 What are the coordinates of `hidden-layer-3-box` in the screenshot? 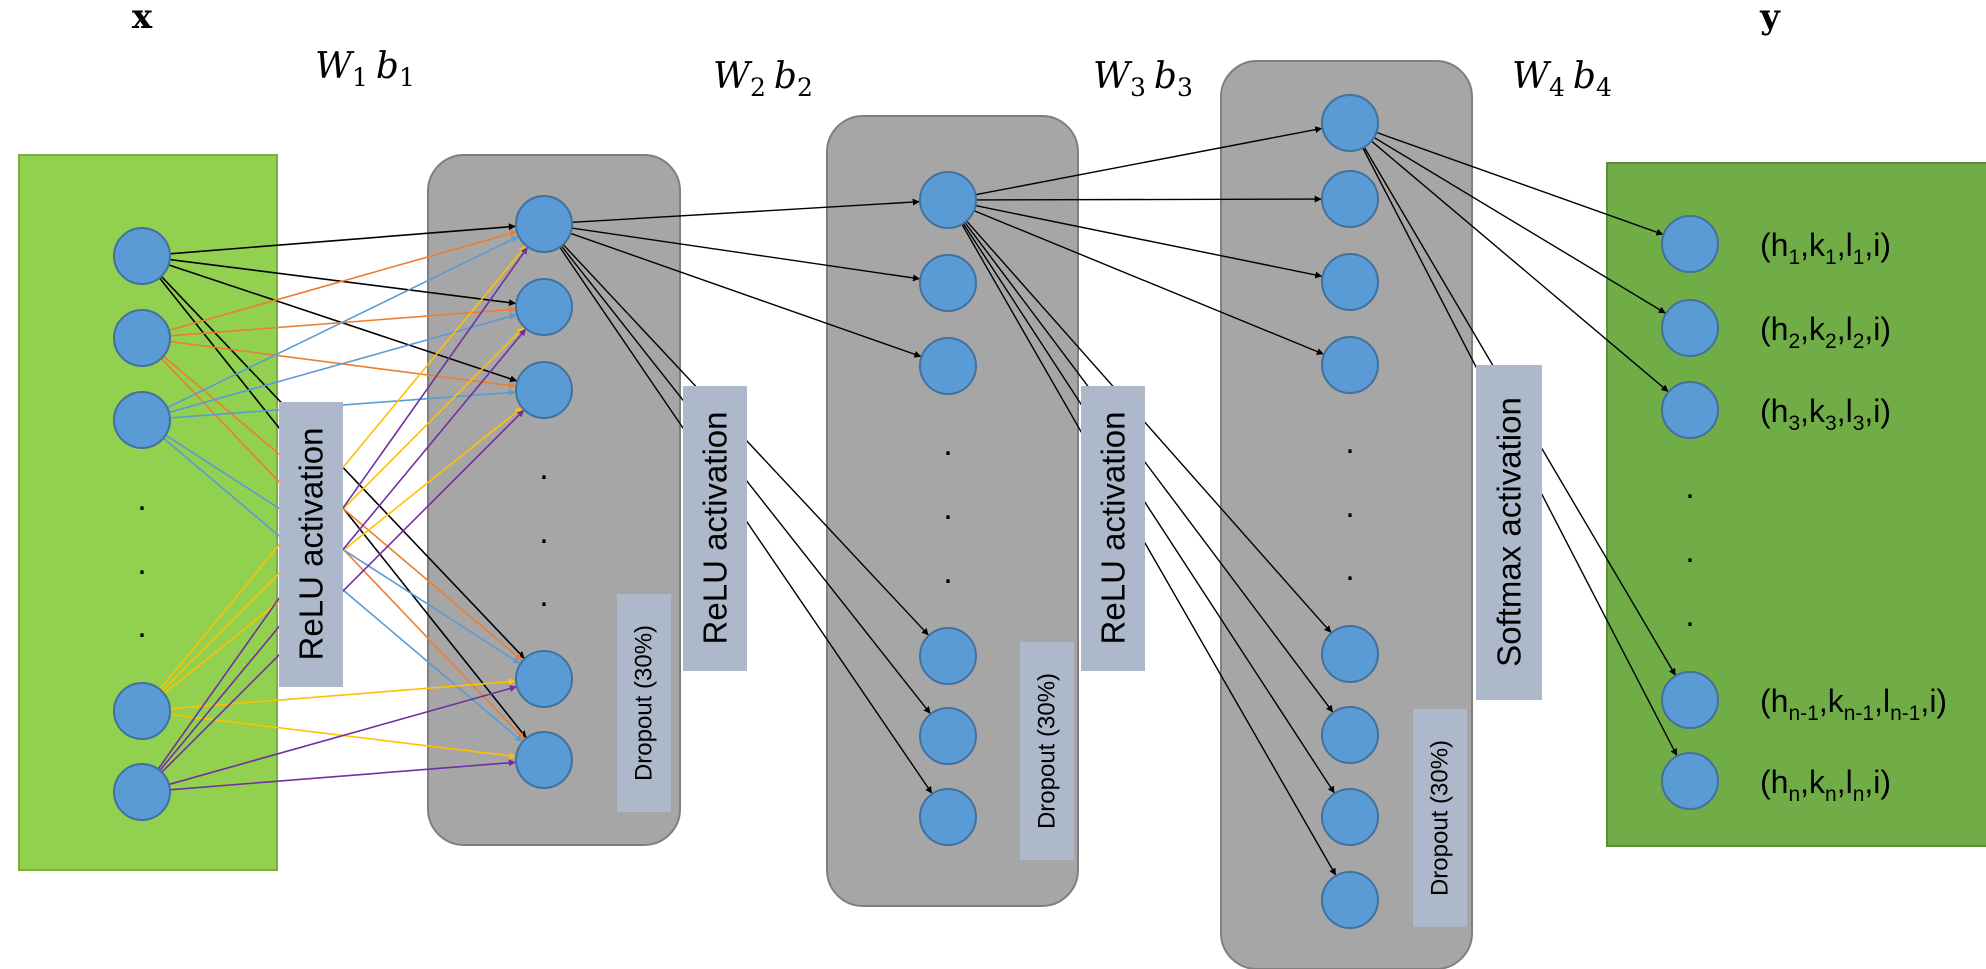 It's located at (1346, 514).